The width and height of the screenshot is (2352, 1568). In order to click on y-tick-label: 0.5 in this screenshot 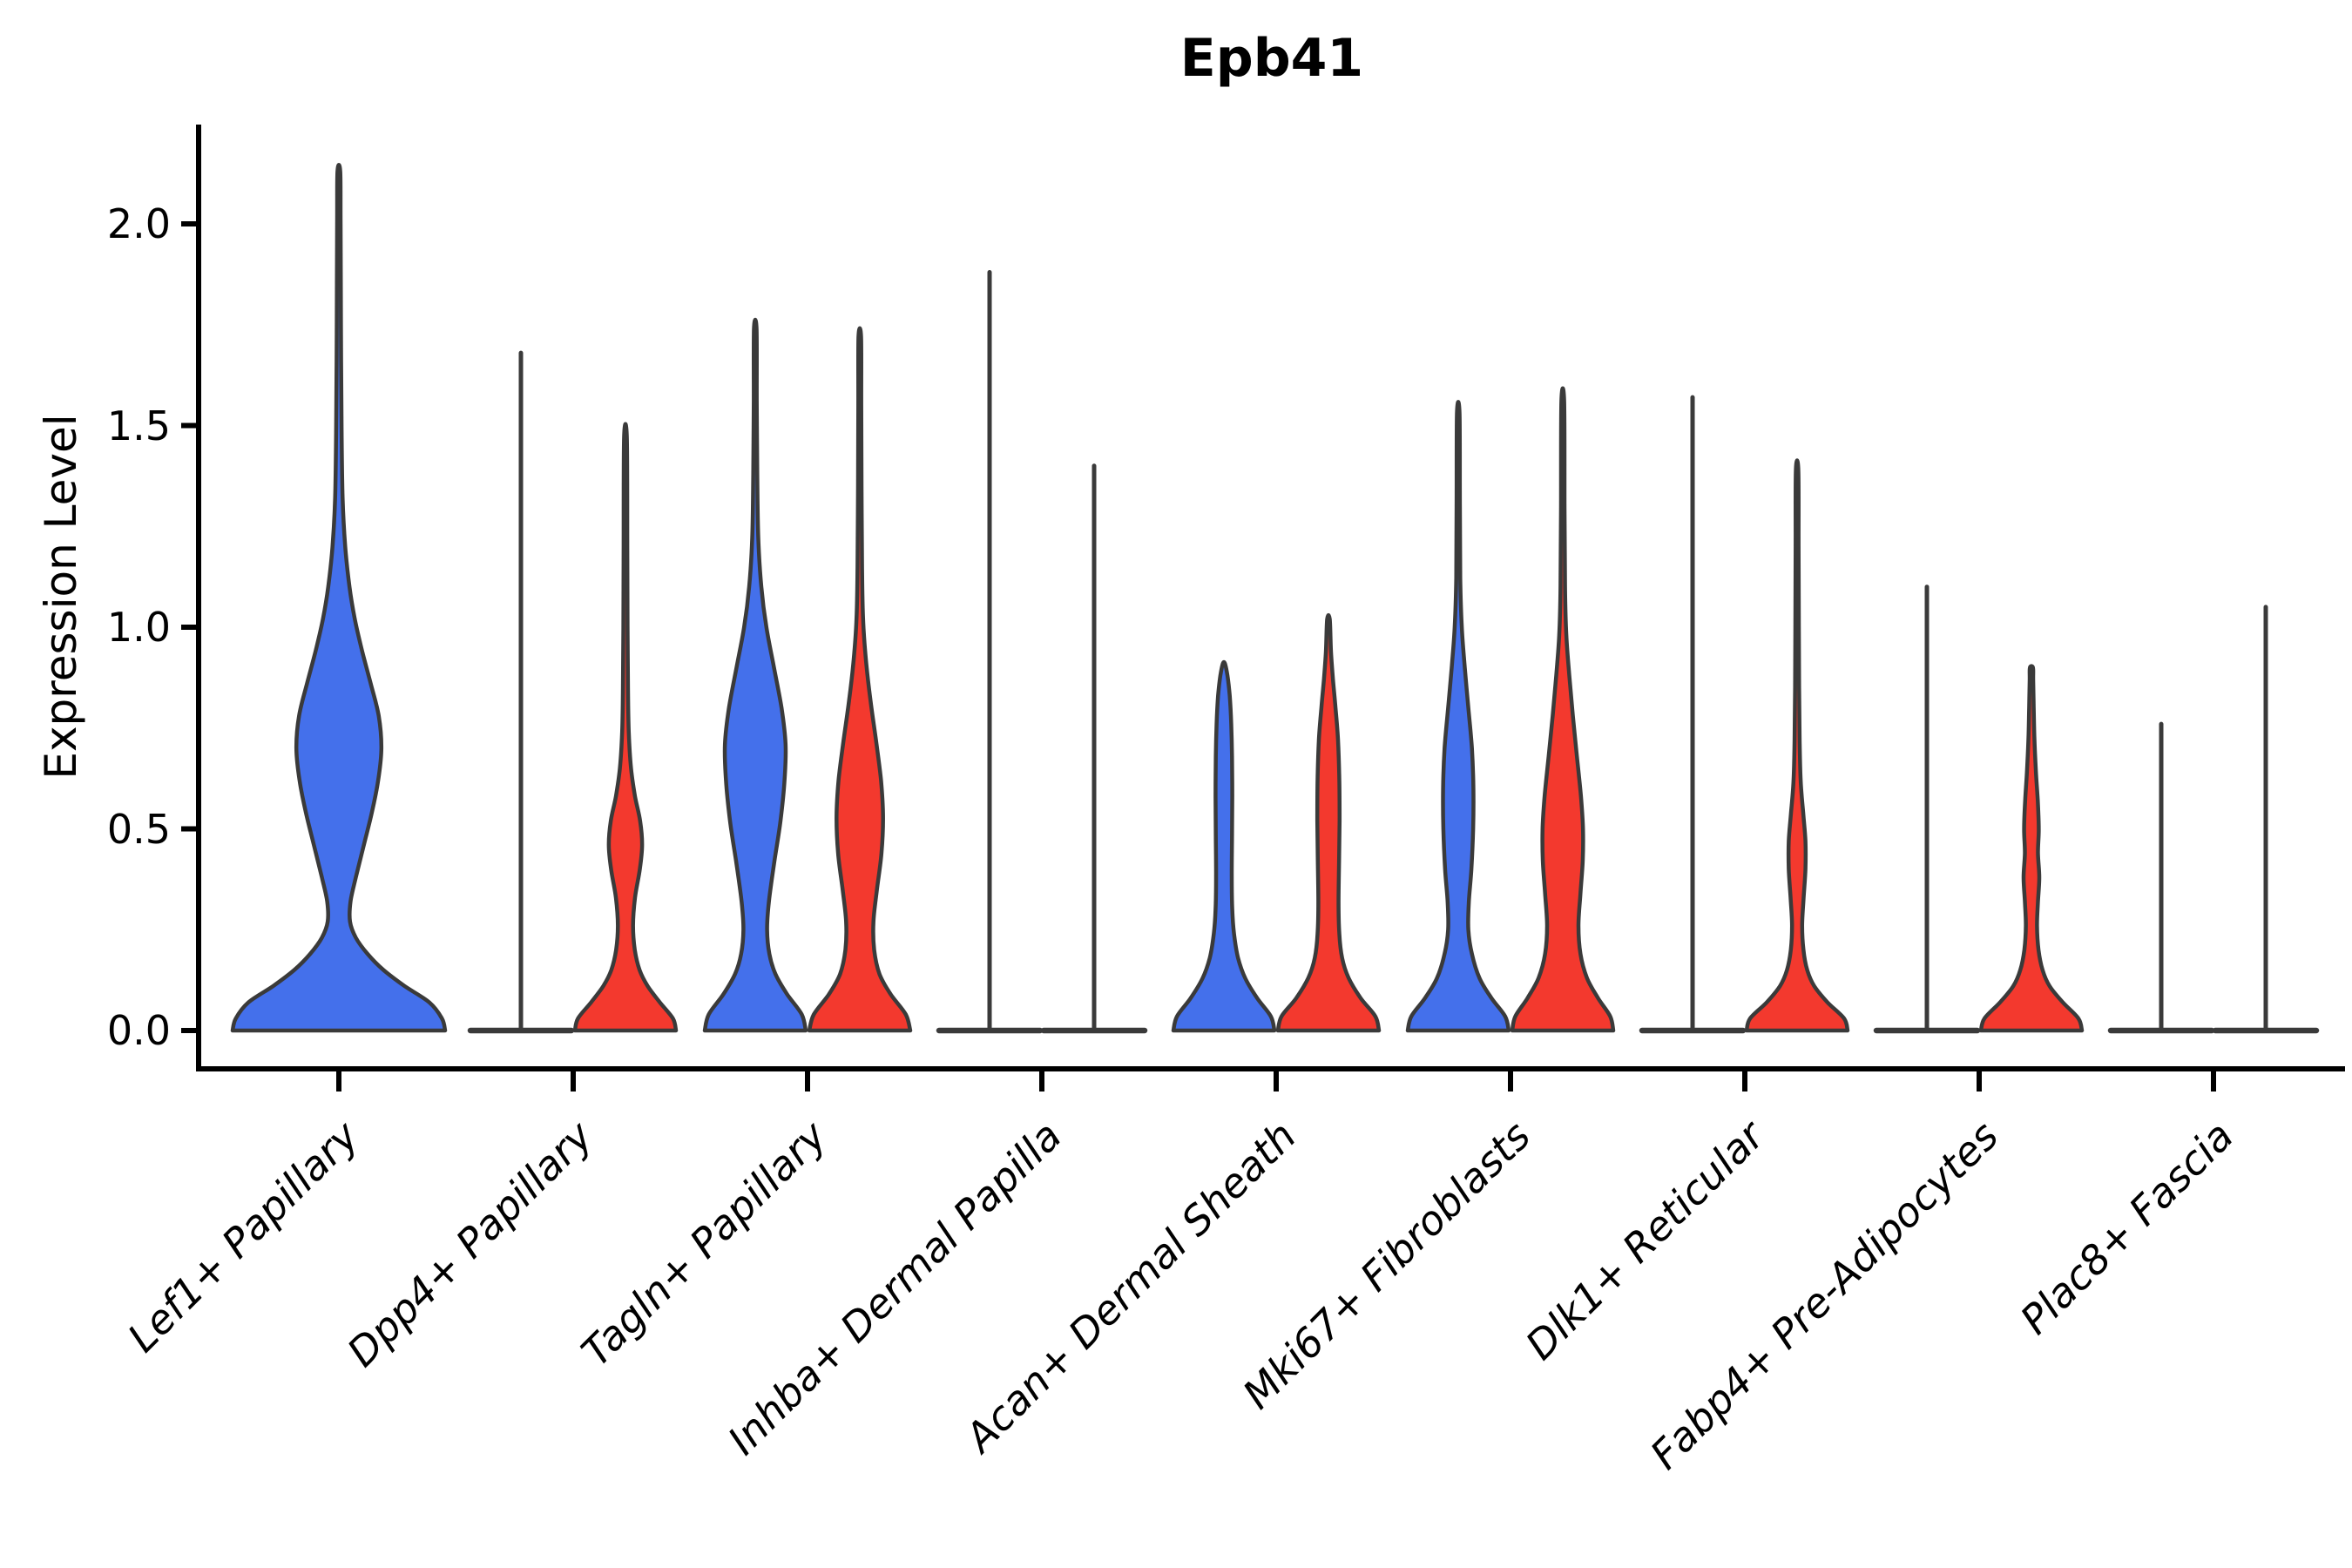, I will do `click(138, 829)`.